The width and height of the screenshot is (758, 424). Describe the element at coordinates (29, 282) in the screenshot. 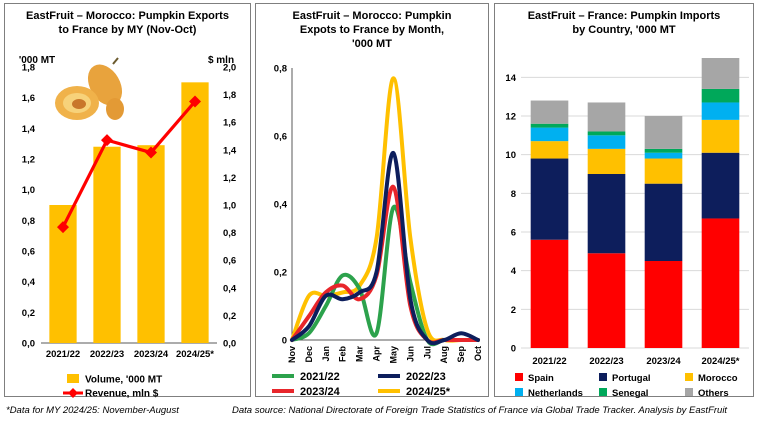

I see `left-tick-label: 0,4` at that location.